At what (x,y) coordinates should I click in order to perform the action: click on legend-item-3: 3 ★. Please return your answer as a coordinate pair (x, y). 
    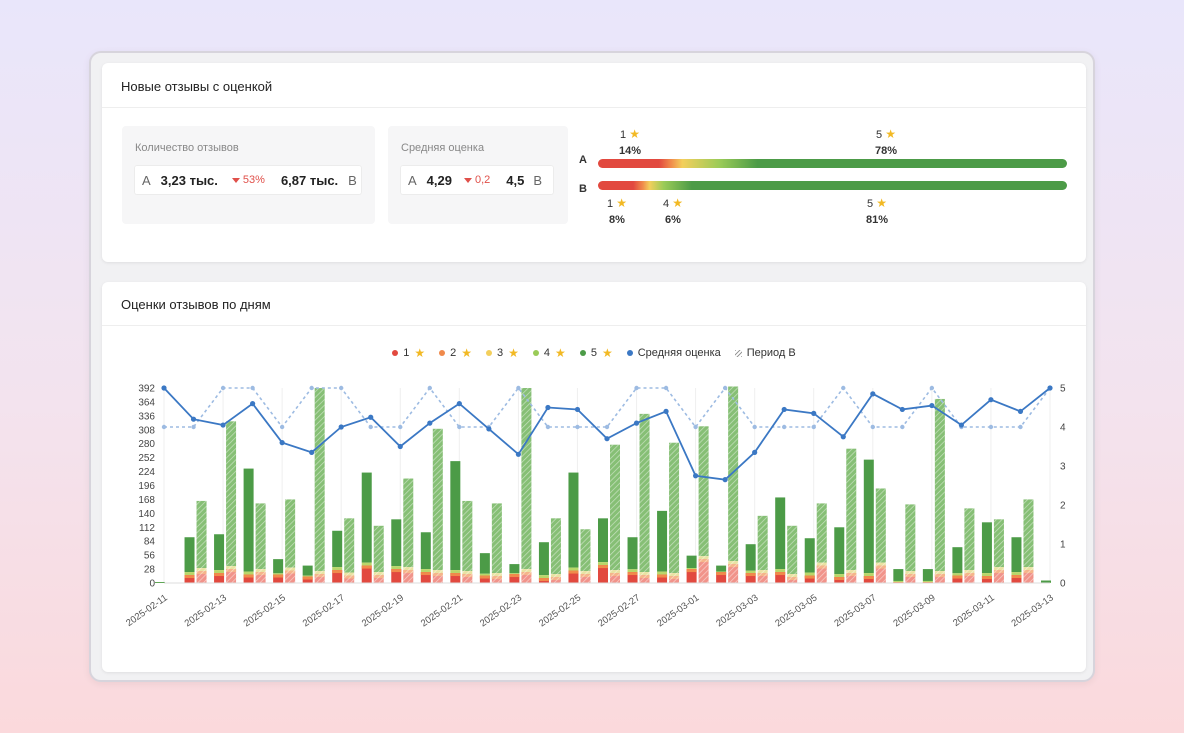
    Looking at the image, I should click on (502, 353).